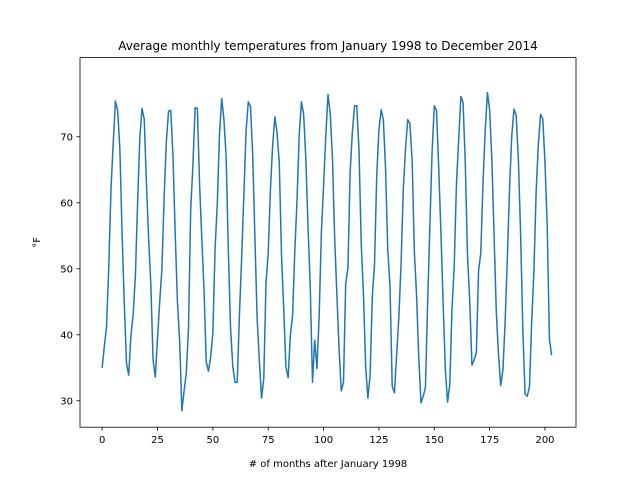  Describe the element at coordinates (212, 440) in the screenshot. I see `x-tick-label: 50` at that location.